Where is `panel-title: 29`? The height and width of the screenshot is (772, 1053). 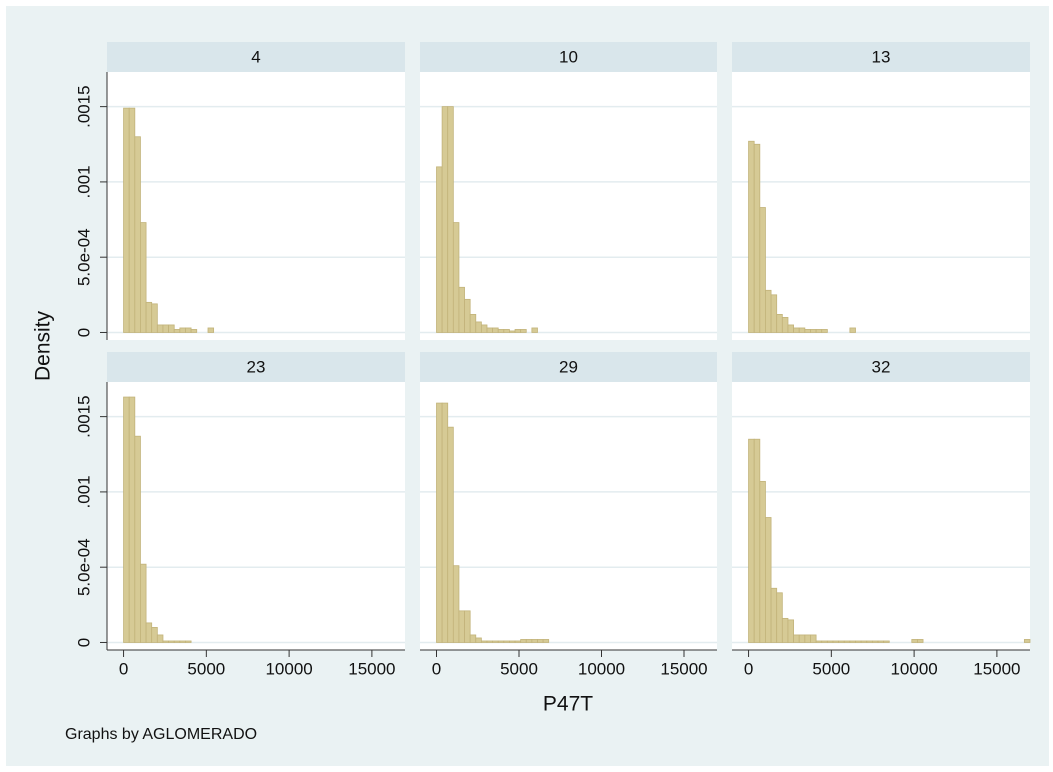
panel-title: 29 is located at coordinates (568, 366).